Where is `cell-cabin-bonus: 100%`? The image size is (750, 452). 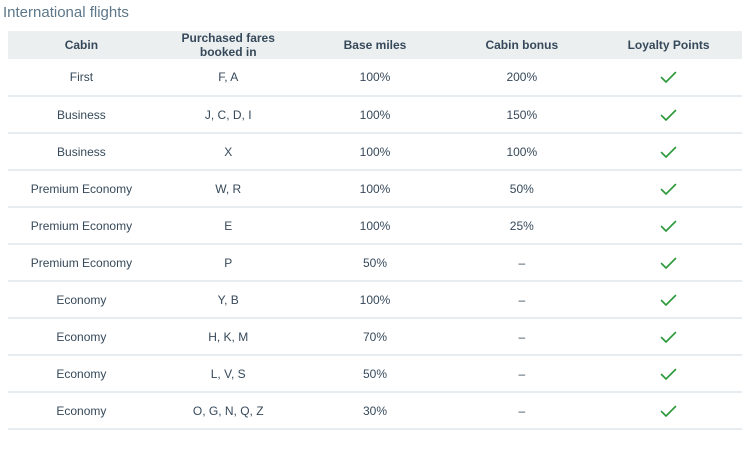
cell-cabin-bonus: 100% is located at coordinates (522, 152).